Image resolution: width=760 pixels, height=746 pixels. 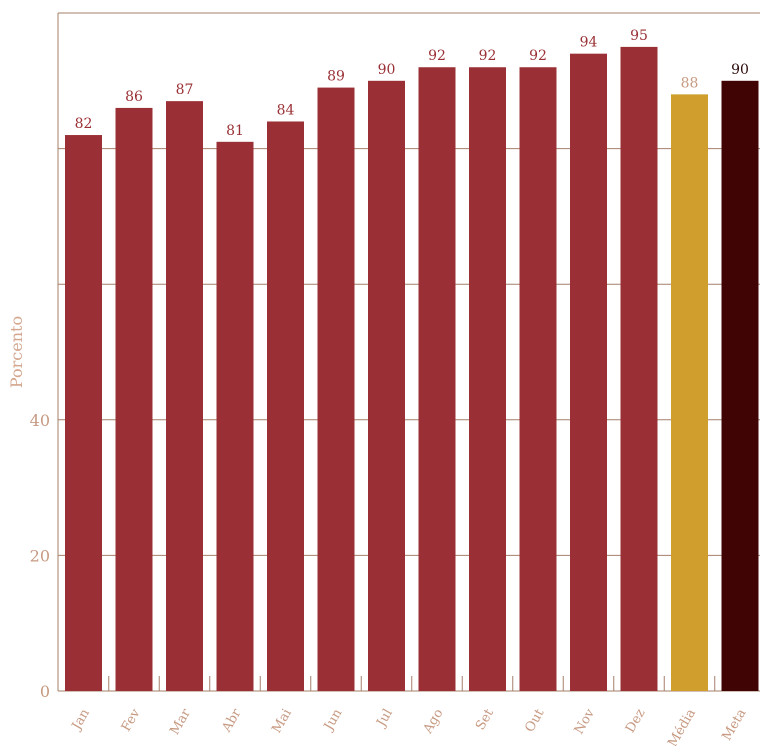 What do you see at coordinates (690, 83) in the screenshot?
I see `data-label: 88` at bounding box center [690, 83].